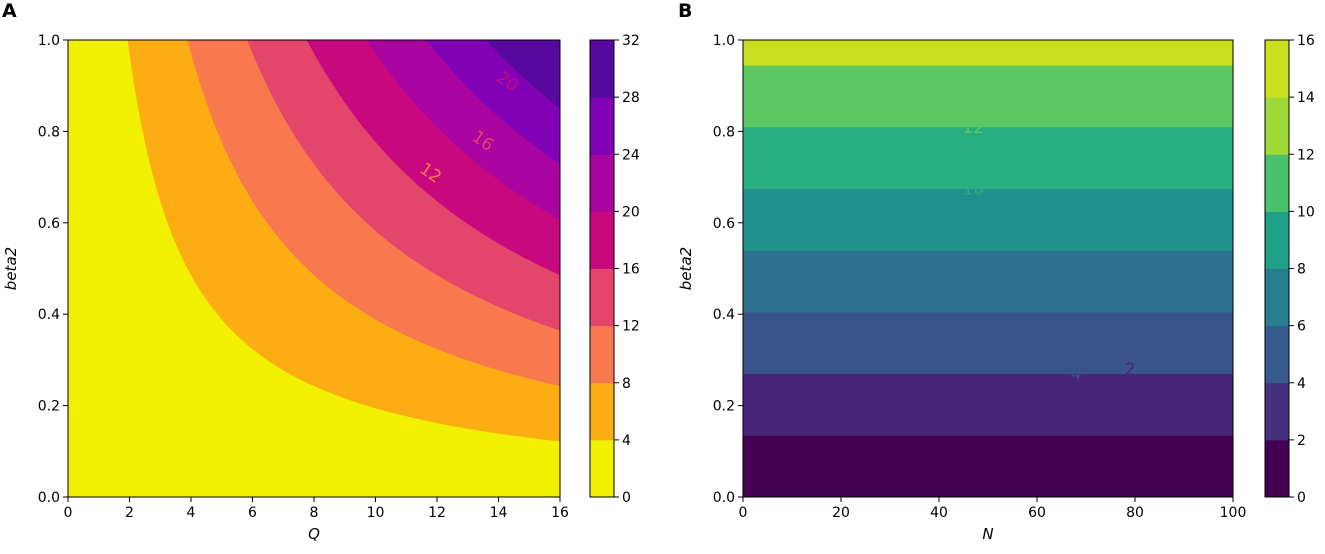 The width and height of the screenshot is (1325, 554). Describe the element at coordinates (49, 315) in the screenshot. I see `a-y-tick-label: 0.4` at that location.